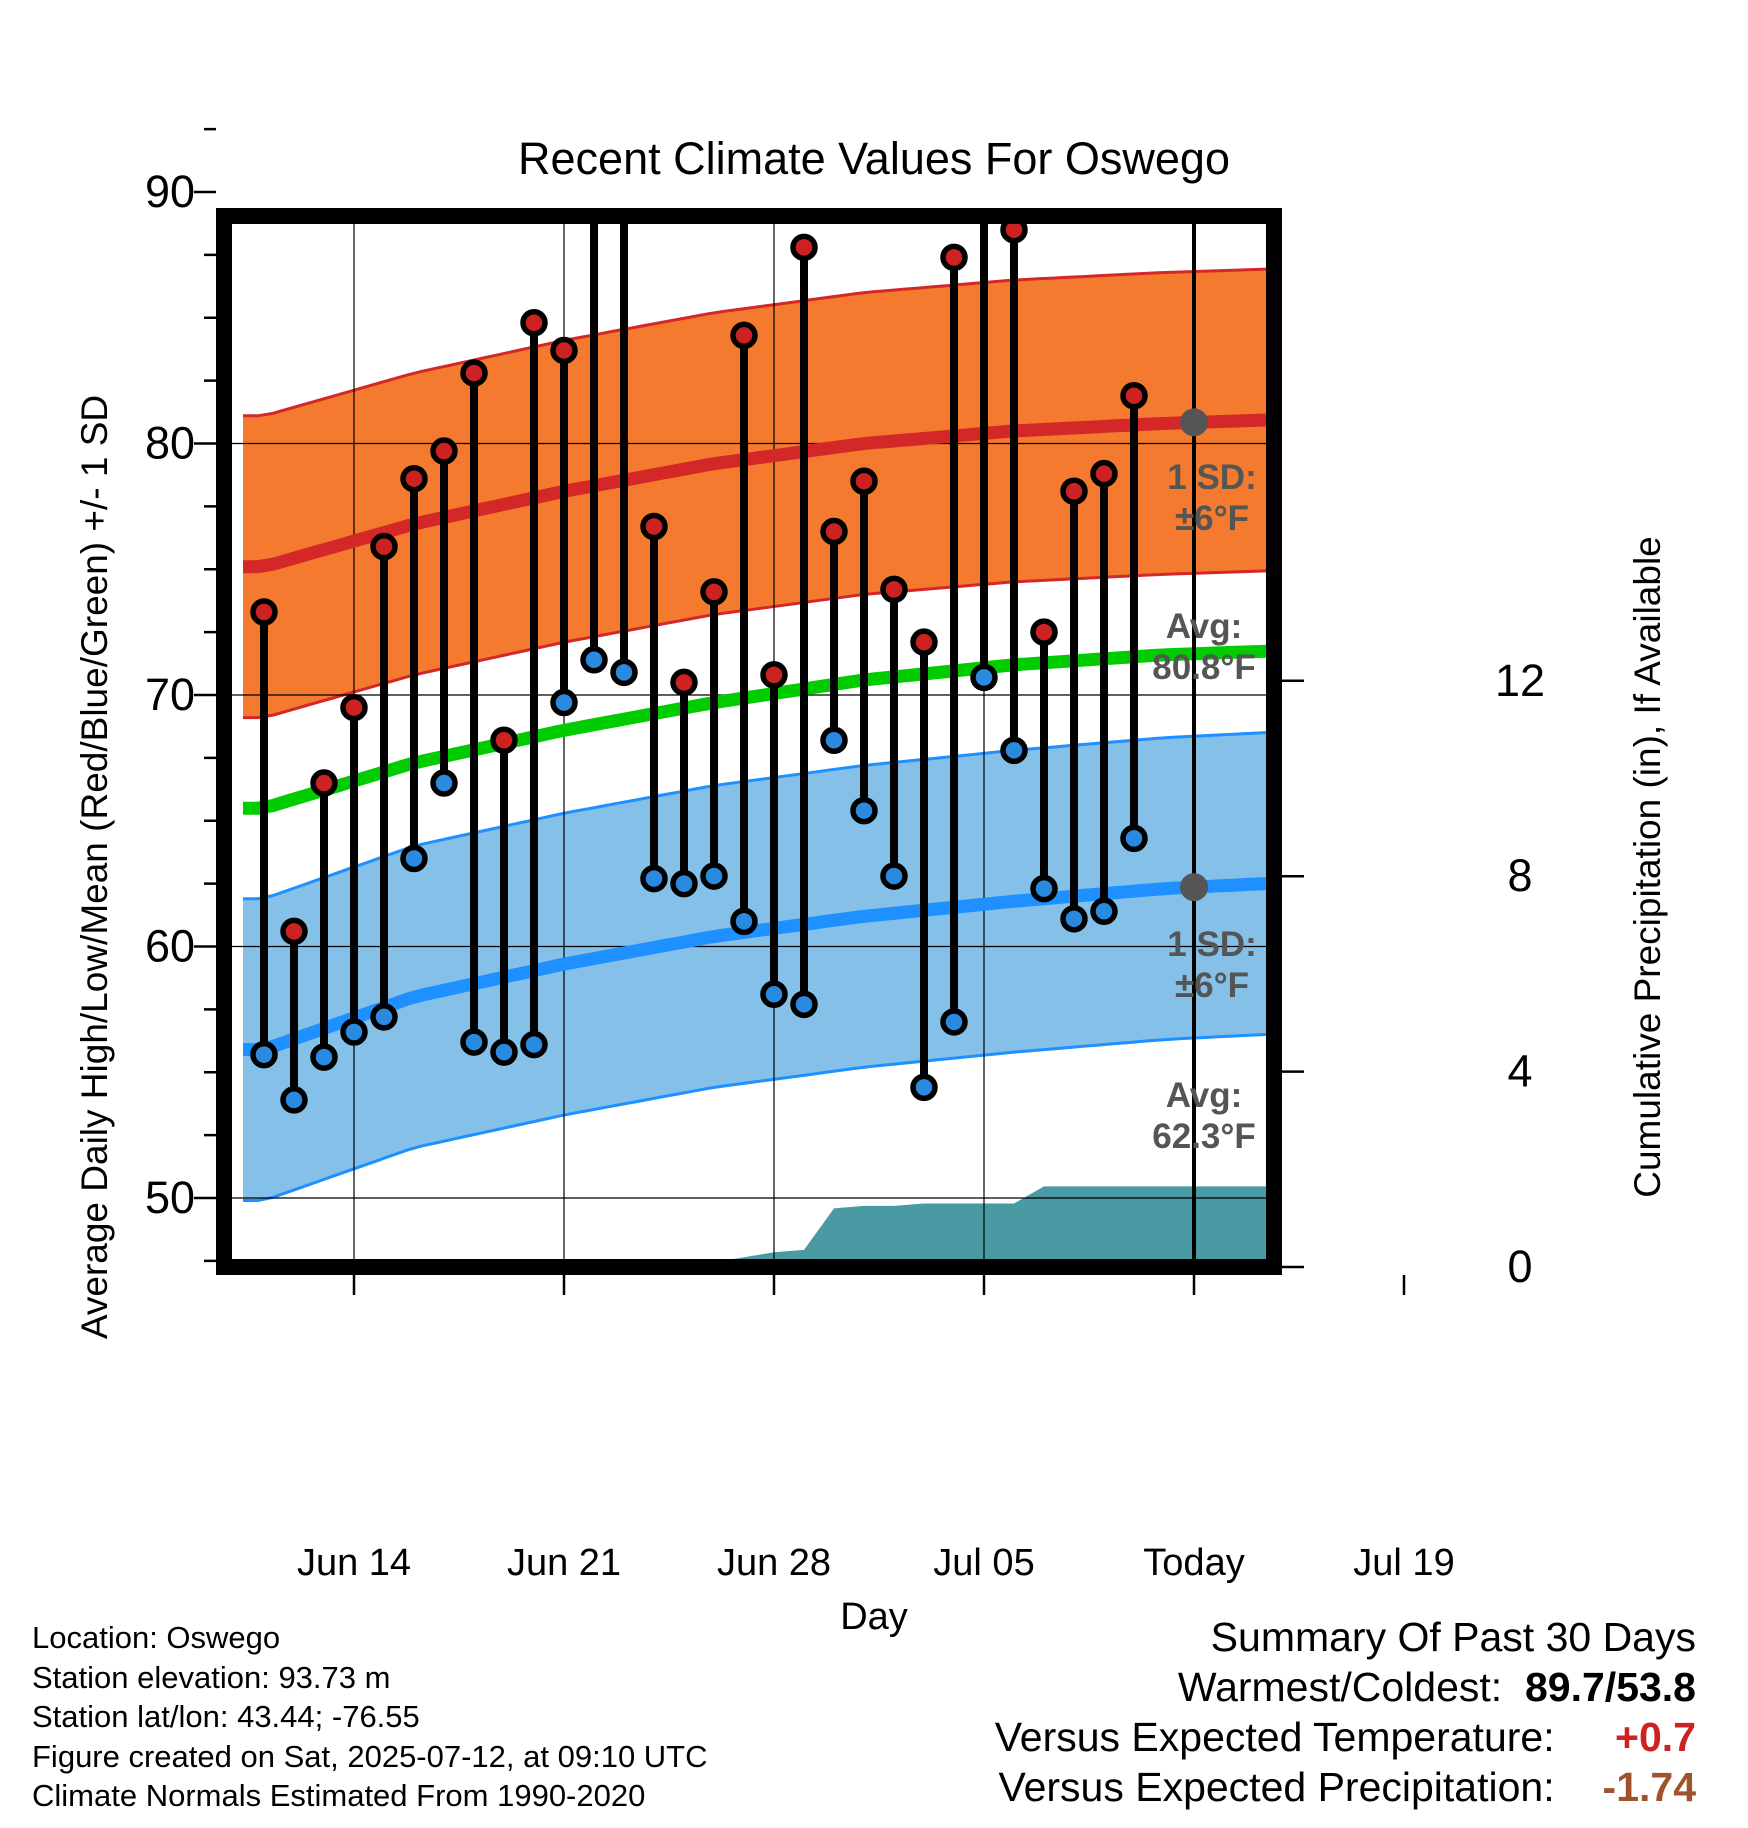 This screenshot has width=1748, height=1828. I want to click on normals-text: Climate Normals Estimated From 1990-2020, so click(339, 1795).